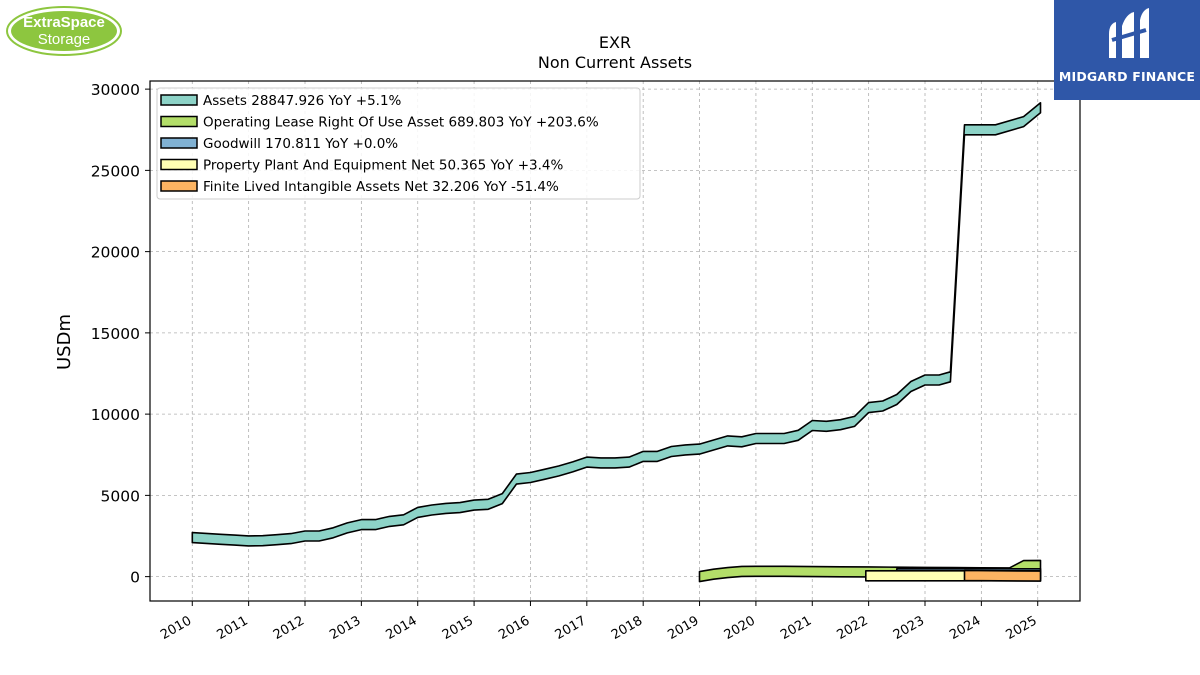  Describe the element at coordinates (135, 578) in the screenshot. I see `y-tick-label: 0` at that location.